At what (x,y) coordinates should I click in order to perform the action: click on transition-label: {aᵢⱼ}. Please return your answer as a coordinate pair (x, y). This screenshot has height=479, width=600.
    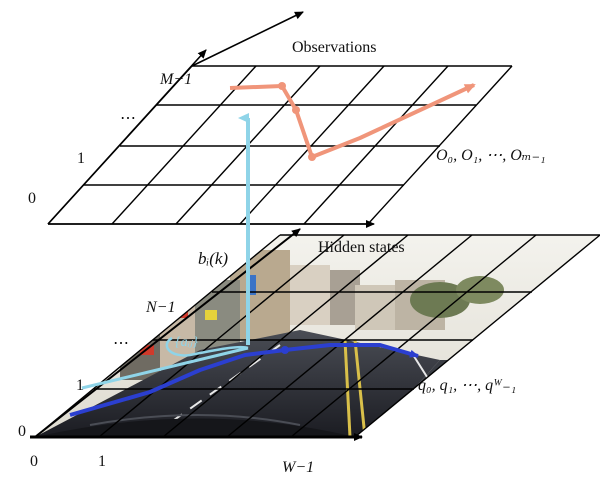
    Looking at the image, I should click on (186, 342).